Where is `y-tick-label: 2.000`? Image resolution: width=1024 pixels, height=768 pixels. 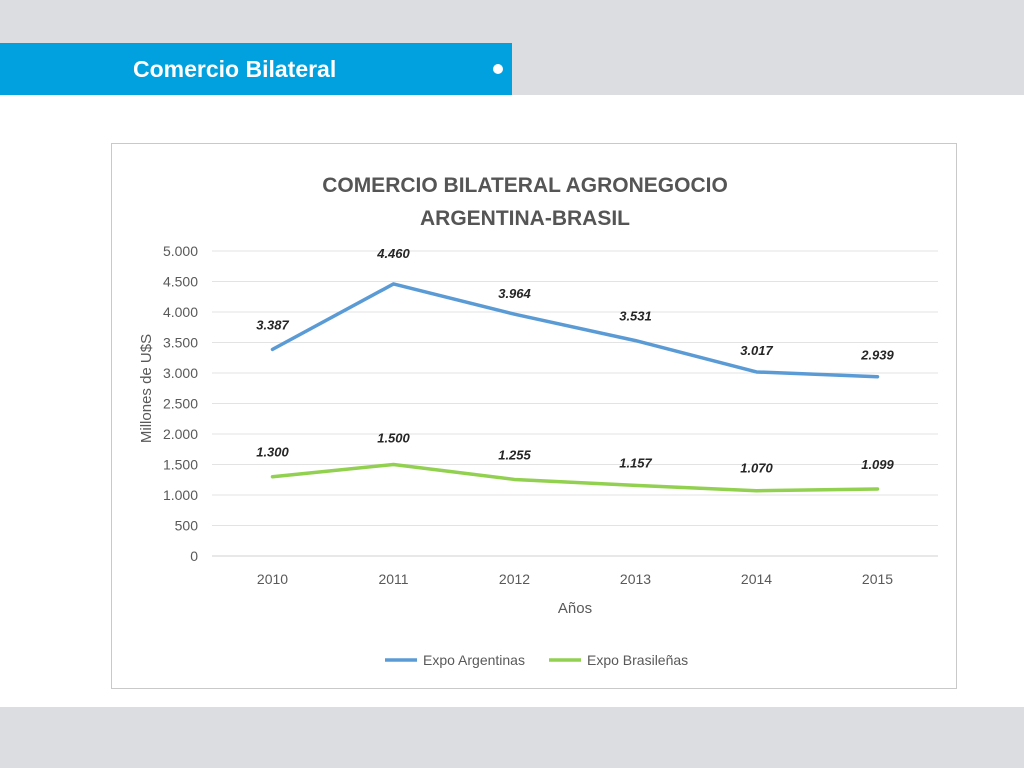
y-tick-label: 2.000 is located at coordinates (180, 434).